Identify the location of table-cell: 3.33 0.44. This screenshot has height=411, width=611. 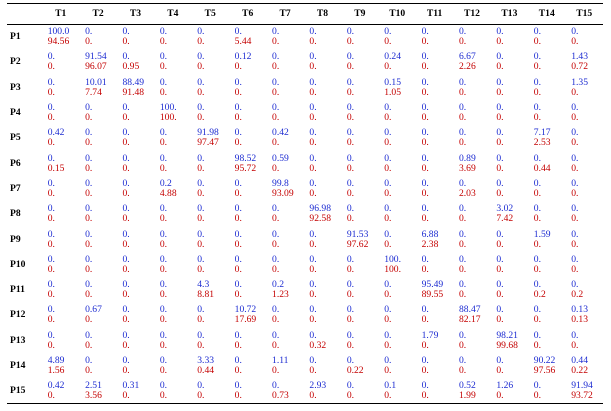
(210, 365).